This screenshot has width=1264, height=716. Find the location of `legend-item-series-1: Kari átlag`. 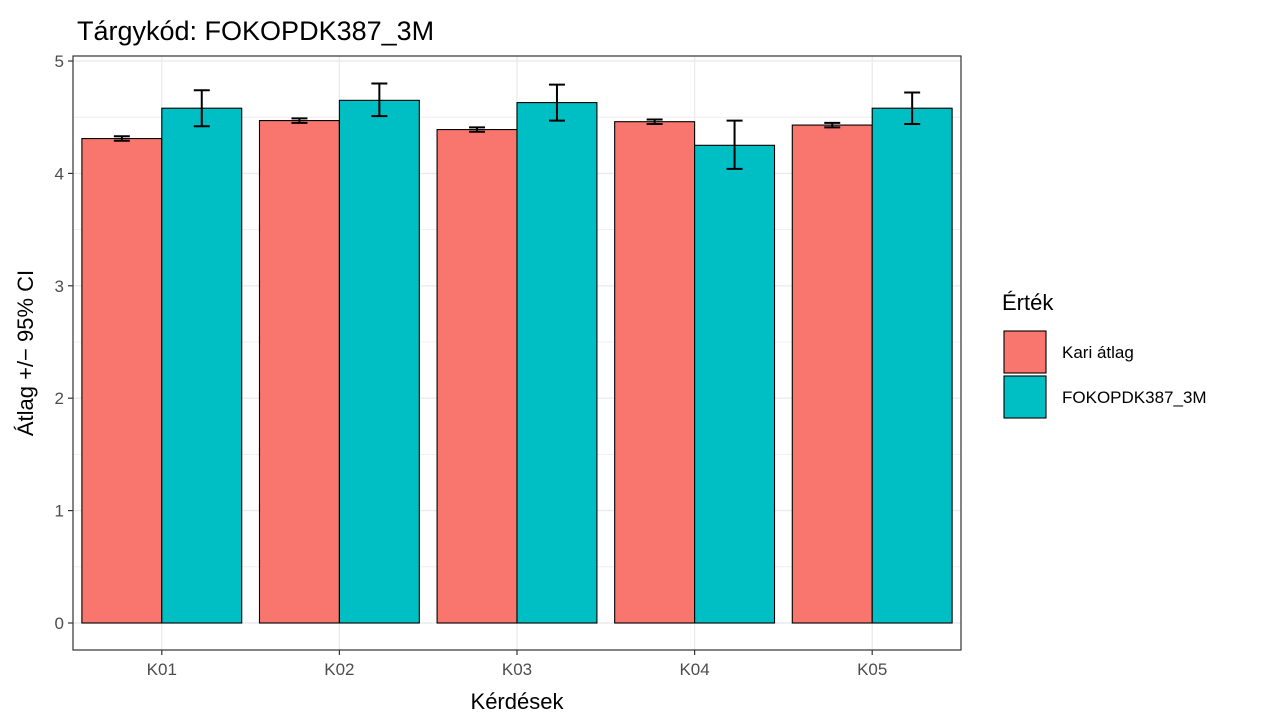

legend-item-series-1: Kari átlag is located at coordinates (1069, 352).